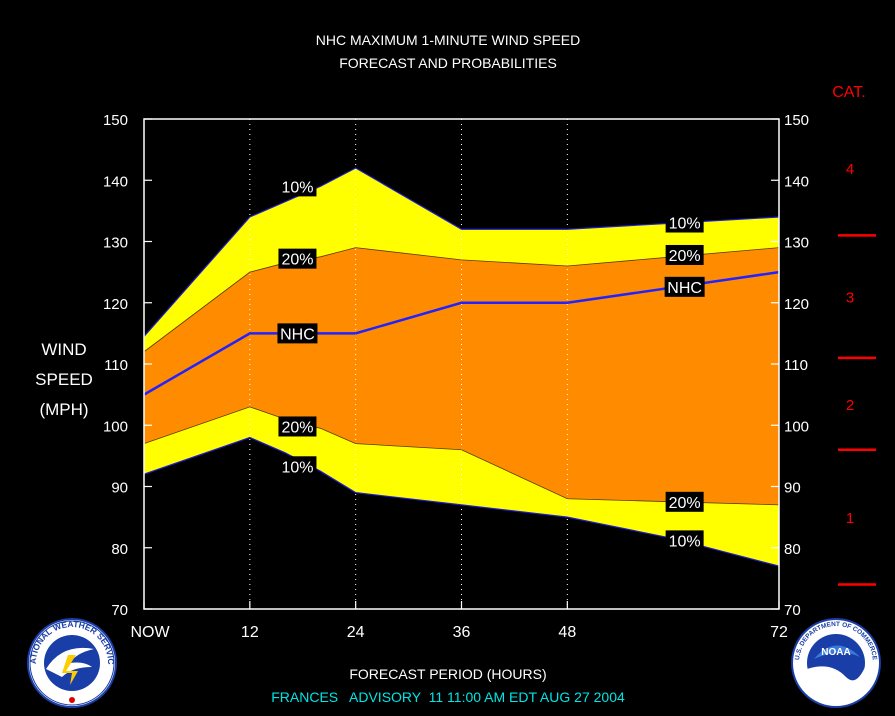  I want to click on band-label-8: 20%, so click(685, 503).